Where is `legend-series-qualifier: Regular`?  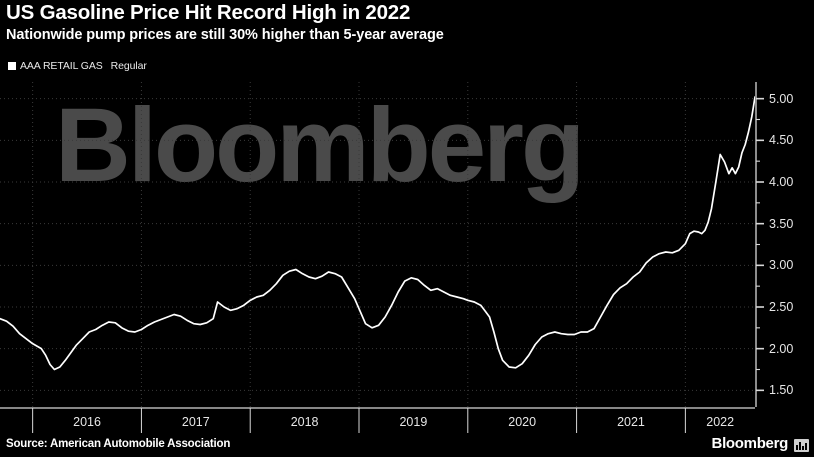
legend-series-qualifier: Regular is located at coordinates (128, 66).